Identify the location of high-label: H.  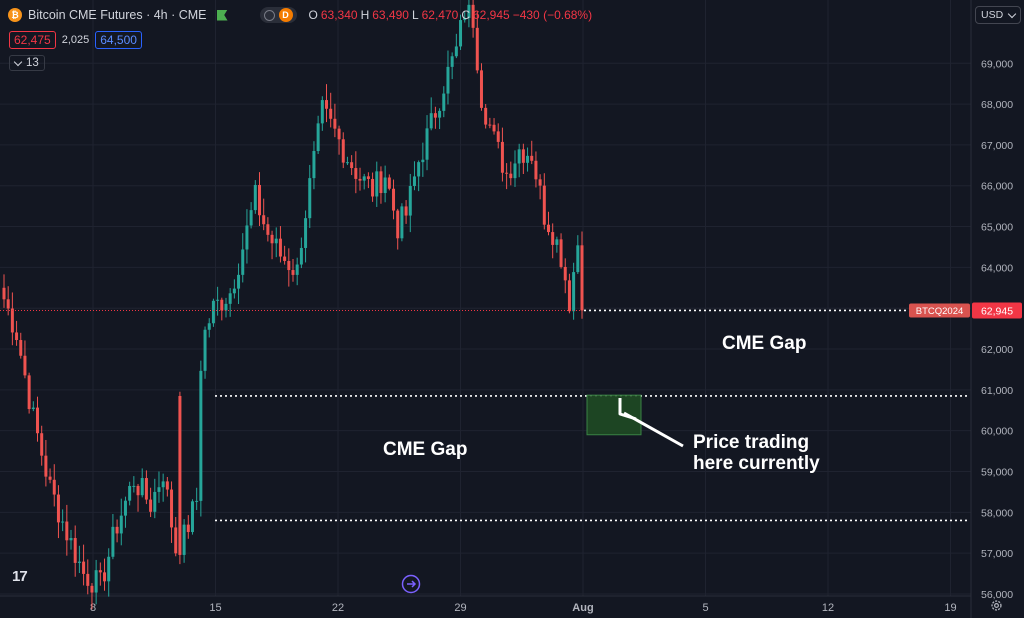
(365, 15).